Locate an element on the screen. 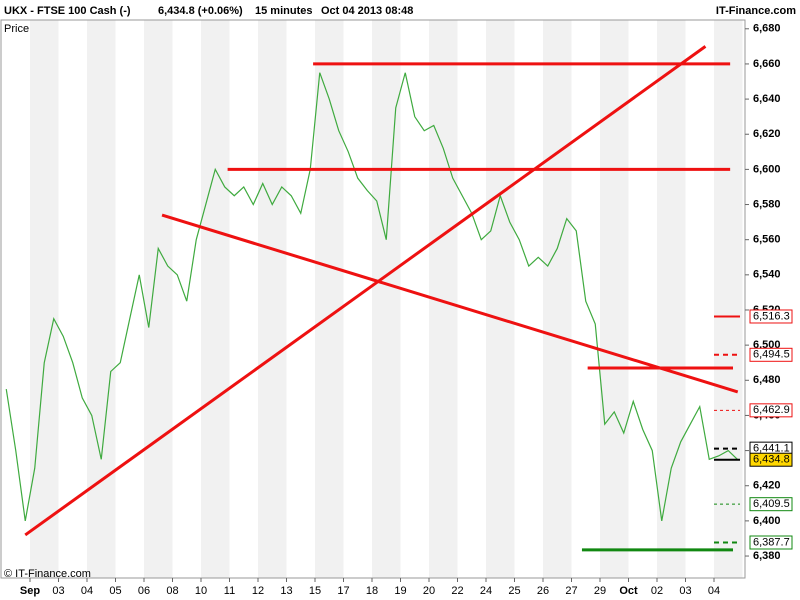 This screenshot has width=800, height=600. level-label: 6,409.5 is located at coordinates (771, 504).